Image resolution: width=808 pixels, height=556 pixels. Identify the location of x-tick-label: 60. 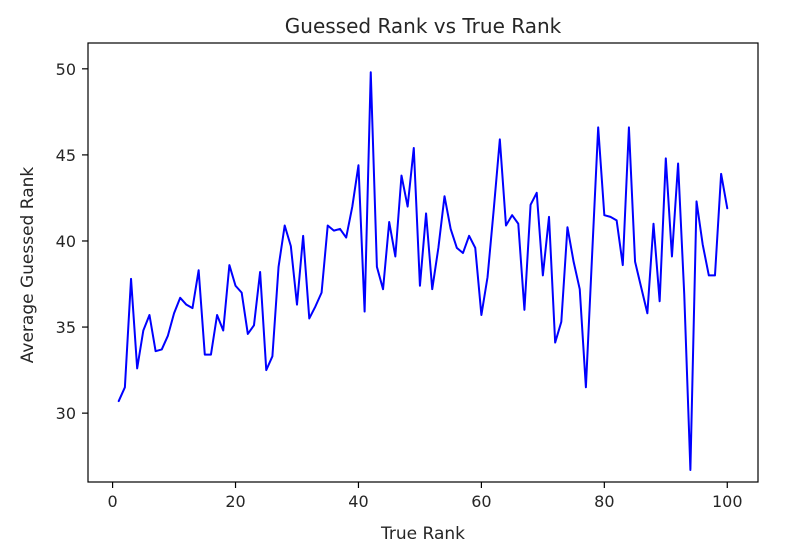
(481, 501).